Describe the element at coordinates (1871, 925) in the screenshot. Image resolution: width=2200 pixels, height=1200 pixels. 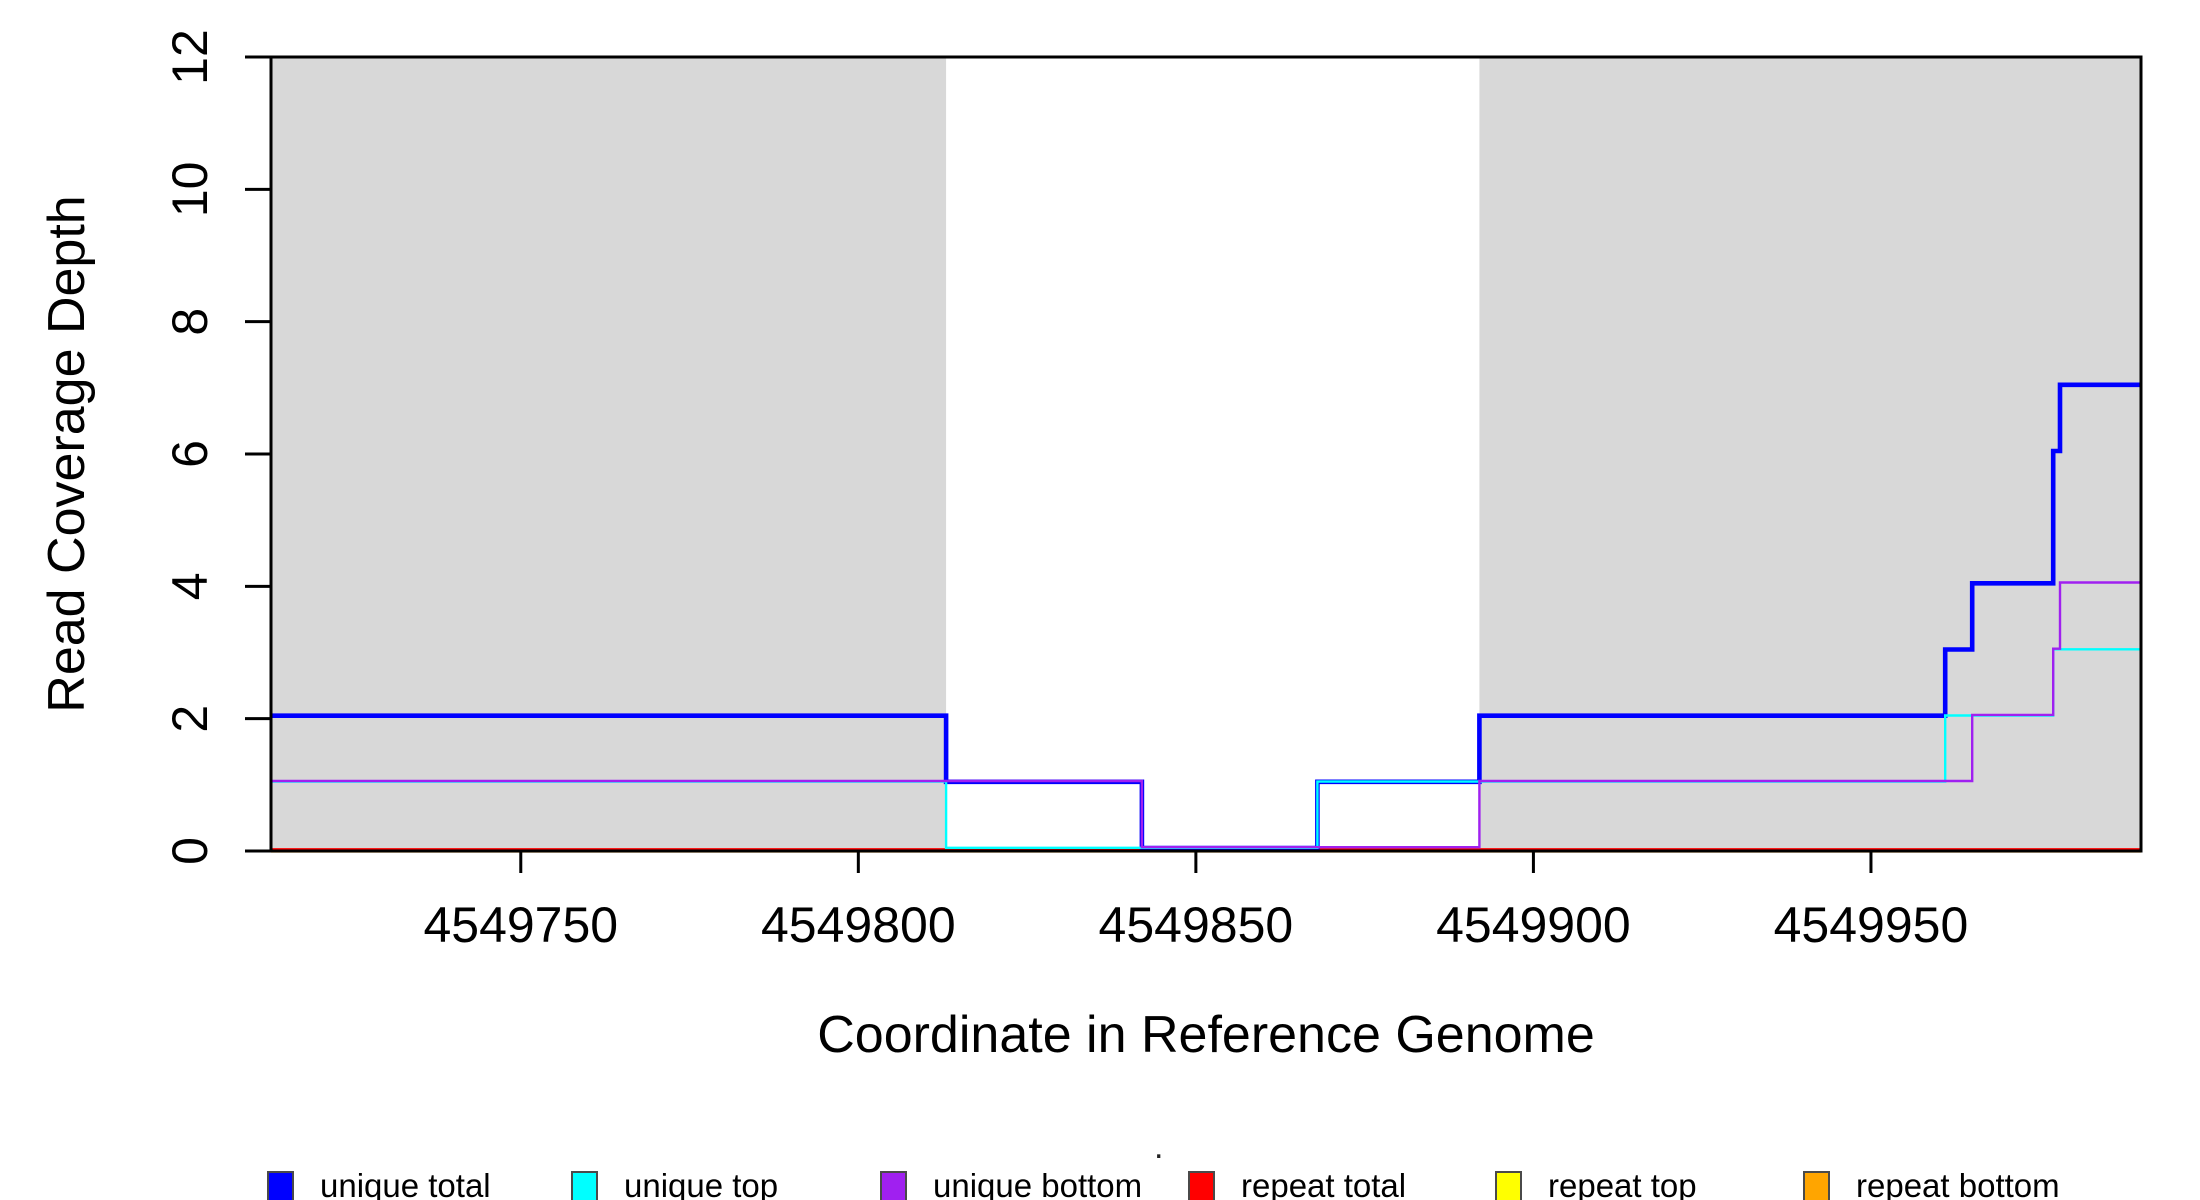
I see `x-tick-label-4: 4549950` at that location.